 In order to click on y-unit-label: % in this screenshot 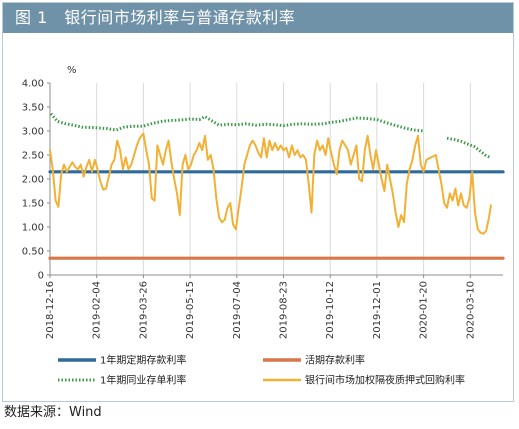, I will do `click(72, 70)`.